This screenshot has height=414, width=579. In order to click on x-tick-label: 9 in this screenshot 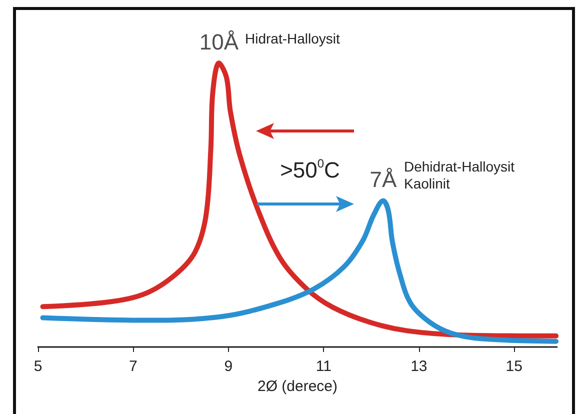, I will do `click(228, 366)`.